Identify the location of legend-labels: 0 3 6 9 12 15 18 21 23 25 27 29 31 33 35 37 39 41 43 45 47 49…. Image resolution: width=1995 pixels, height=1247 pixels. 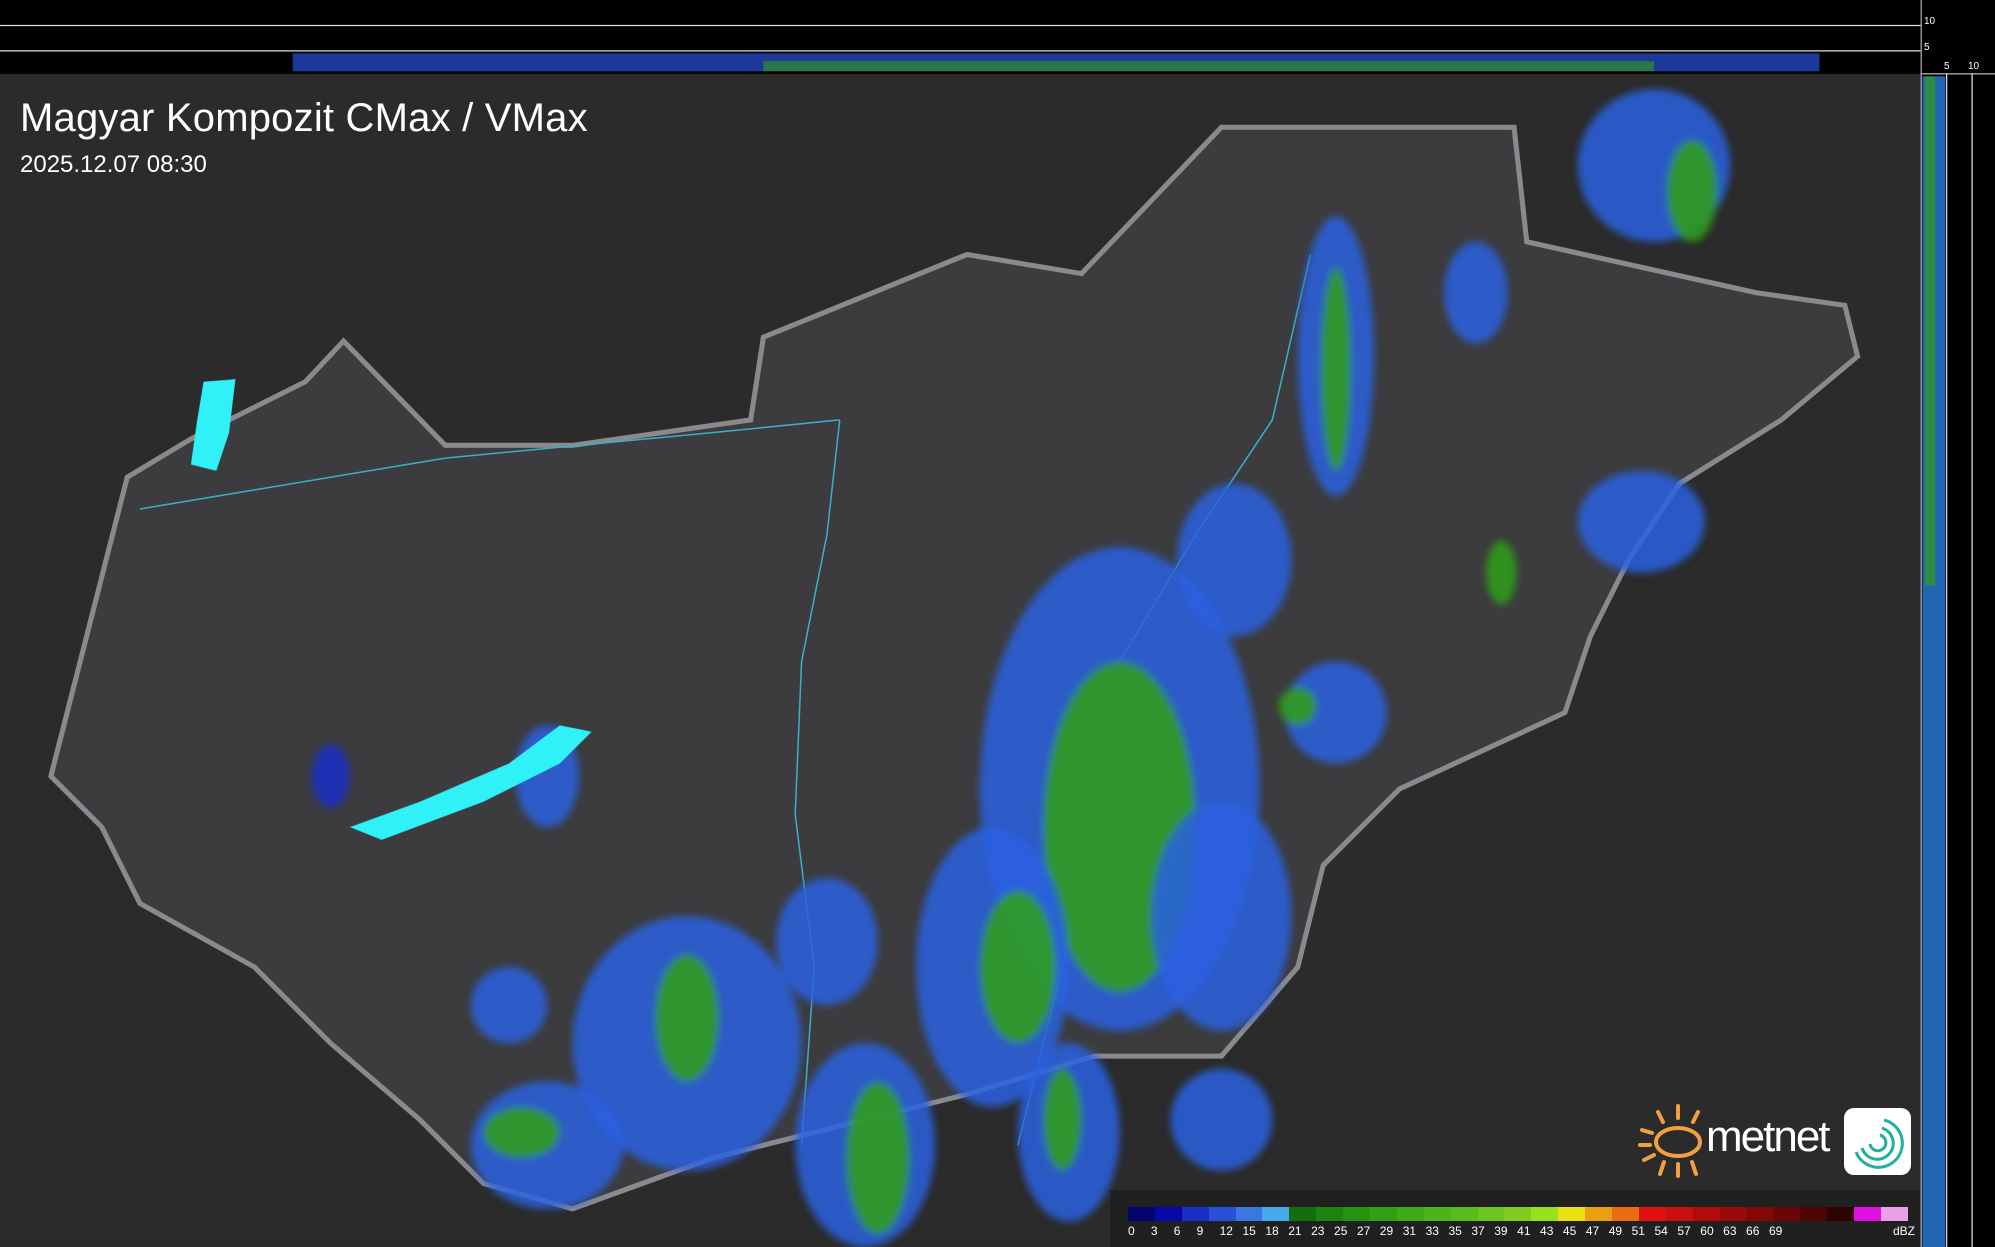
(1460, 1231).